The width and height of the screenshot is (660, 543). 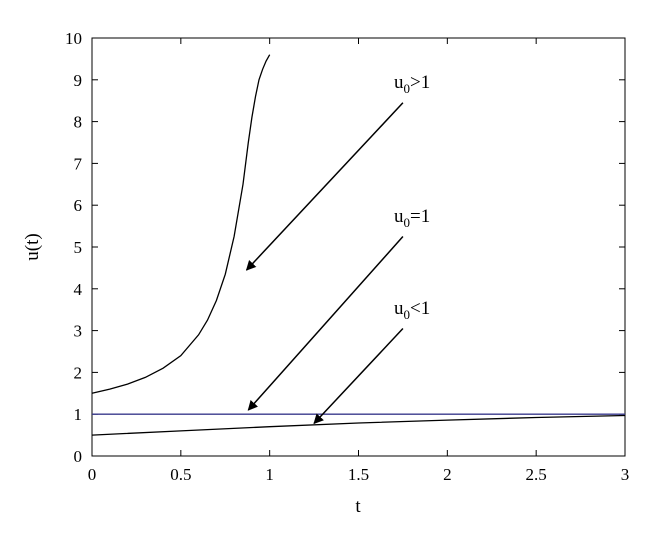 I want to click on y-tick-label: 0, so click(x=78, y=456).